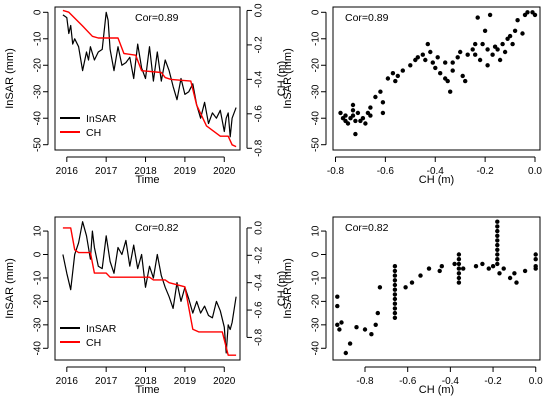  Describe the element at coordinates (67, 381) in the screenshot. I see `x-tick-label: 2016` at that location.